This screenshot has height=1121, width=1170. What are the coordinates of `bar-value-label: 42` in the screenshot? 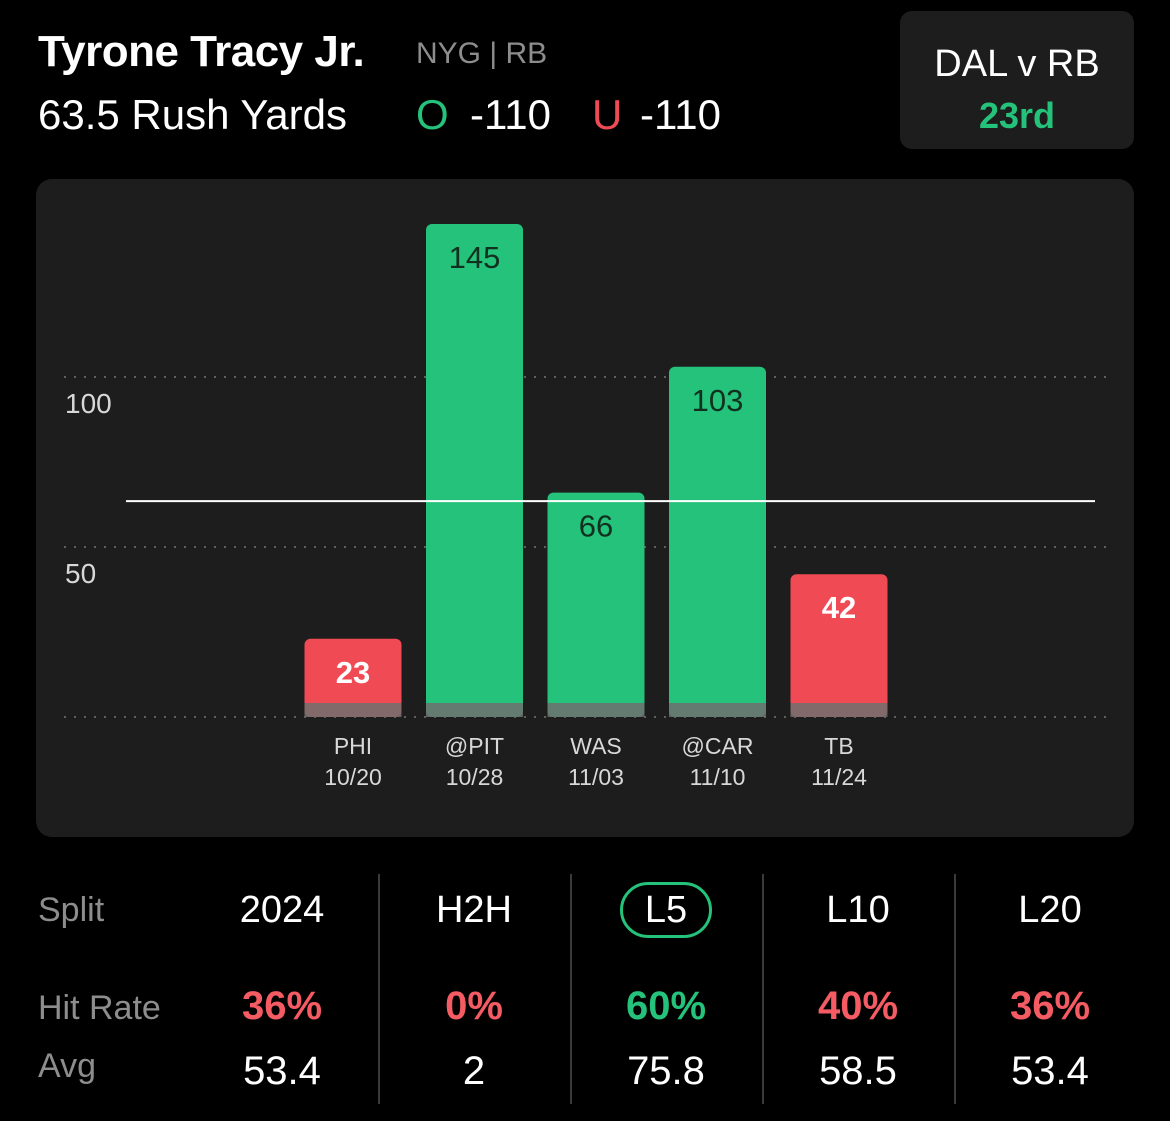 It's located at (839, 607).